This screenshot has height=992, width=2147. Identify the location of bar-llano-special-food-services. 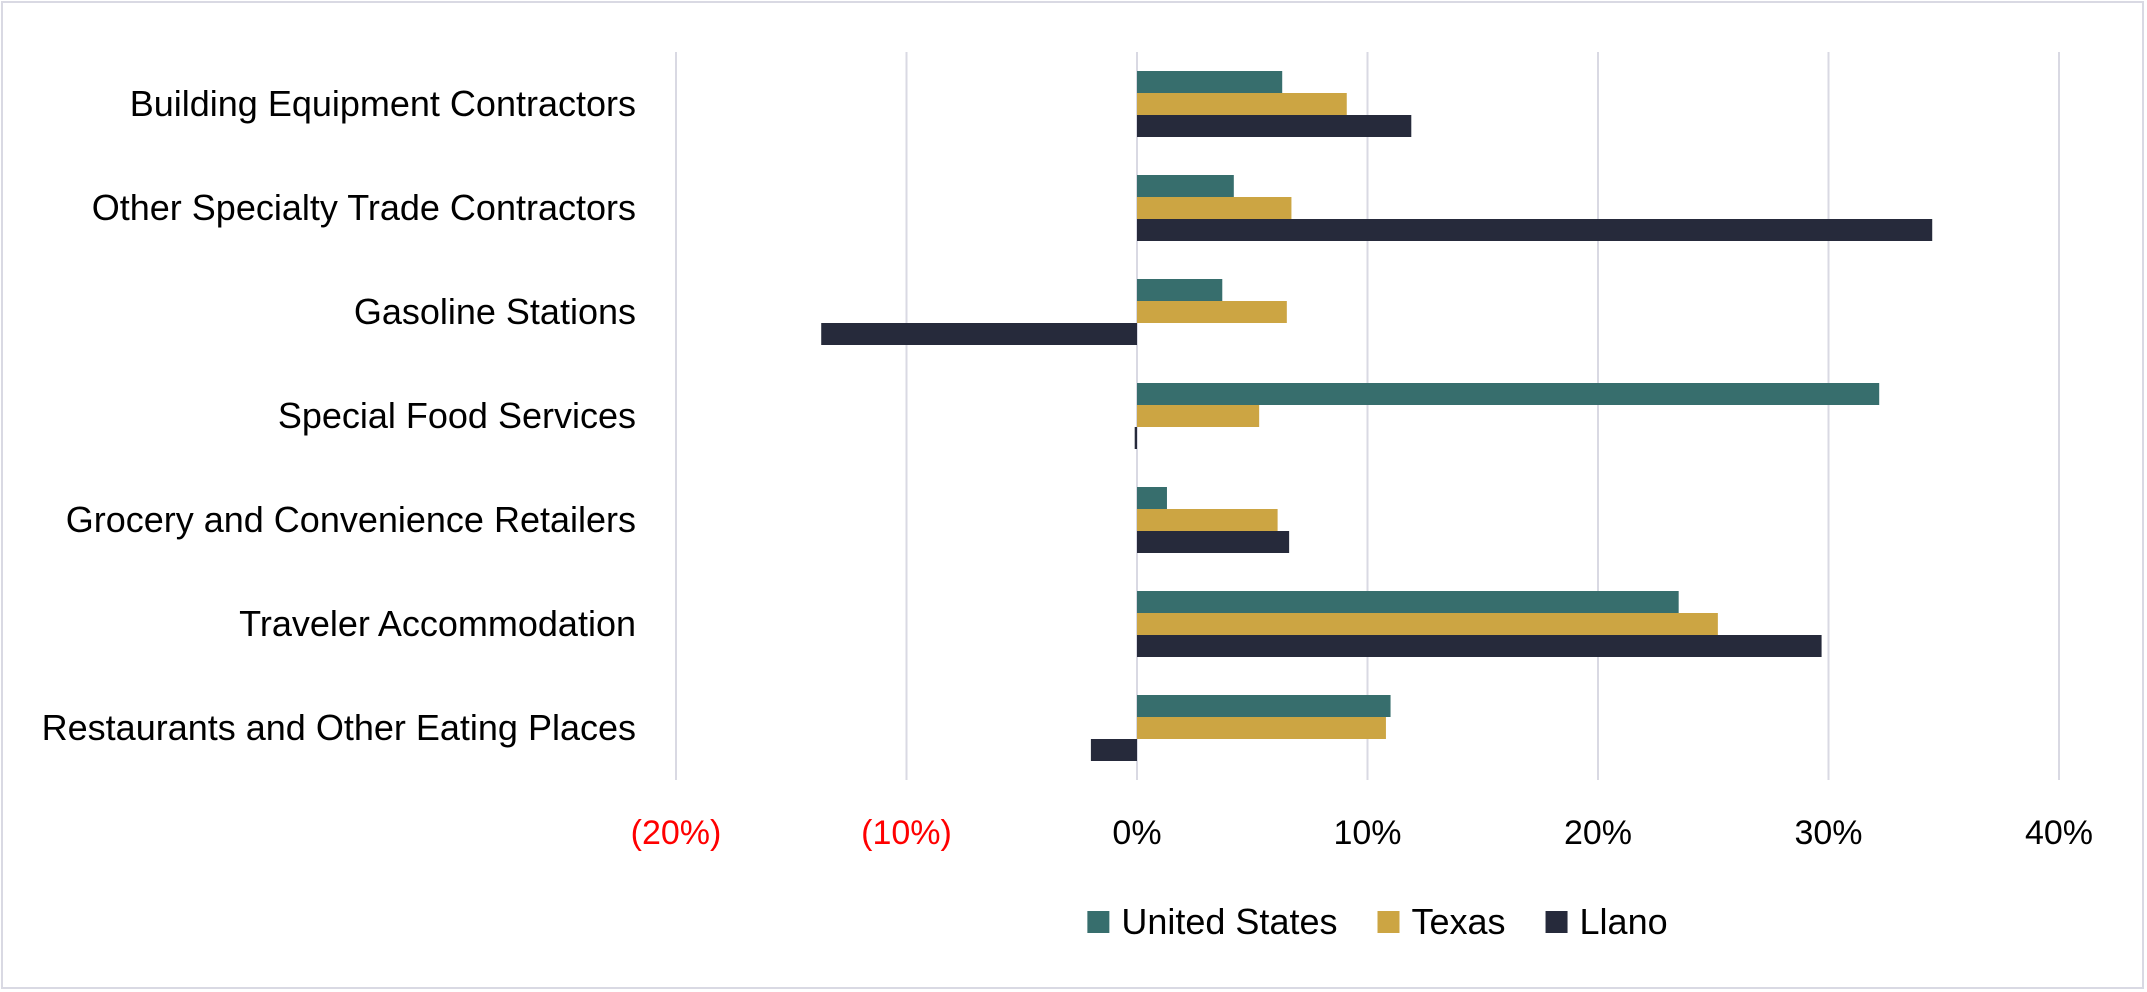
(1135, 438).